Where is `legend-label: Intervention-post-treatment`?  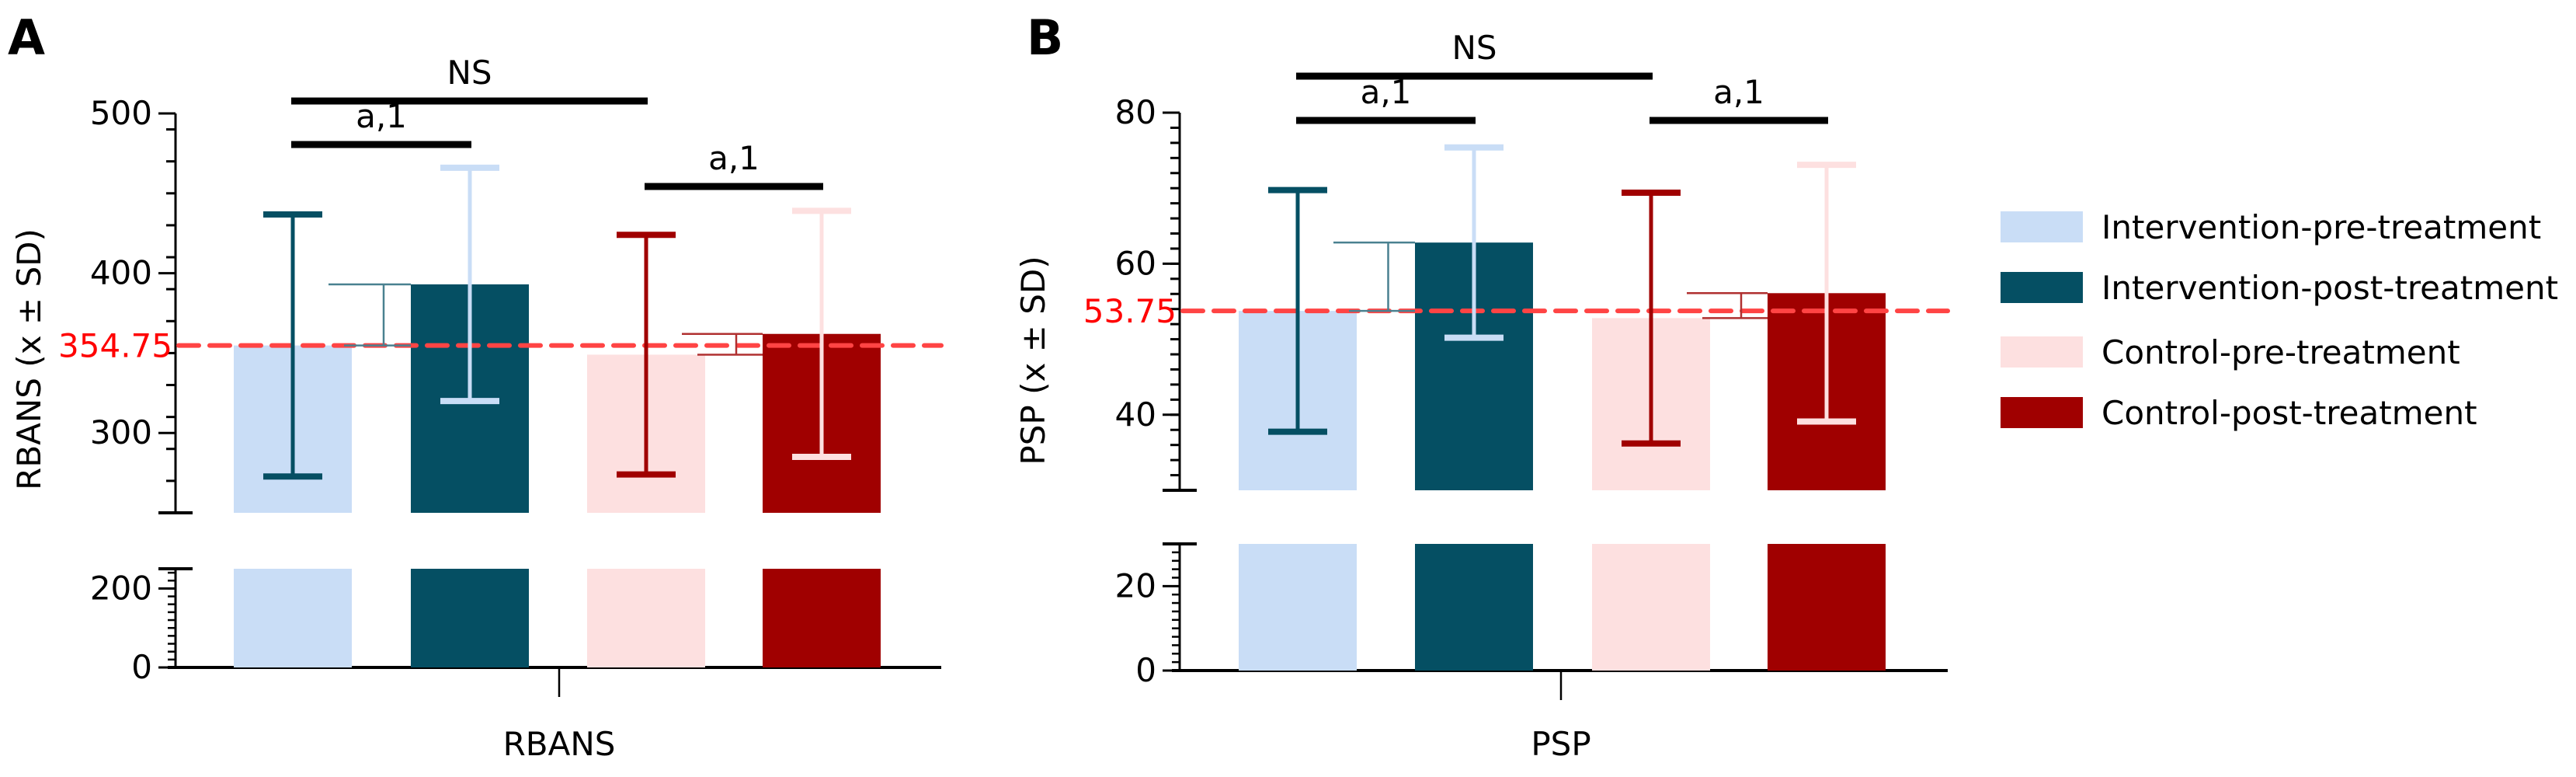 legend-label: Intervention-post-treatment is located at coordinates (2329, 288).